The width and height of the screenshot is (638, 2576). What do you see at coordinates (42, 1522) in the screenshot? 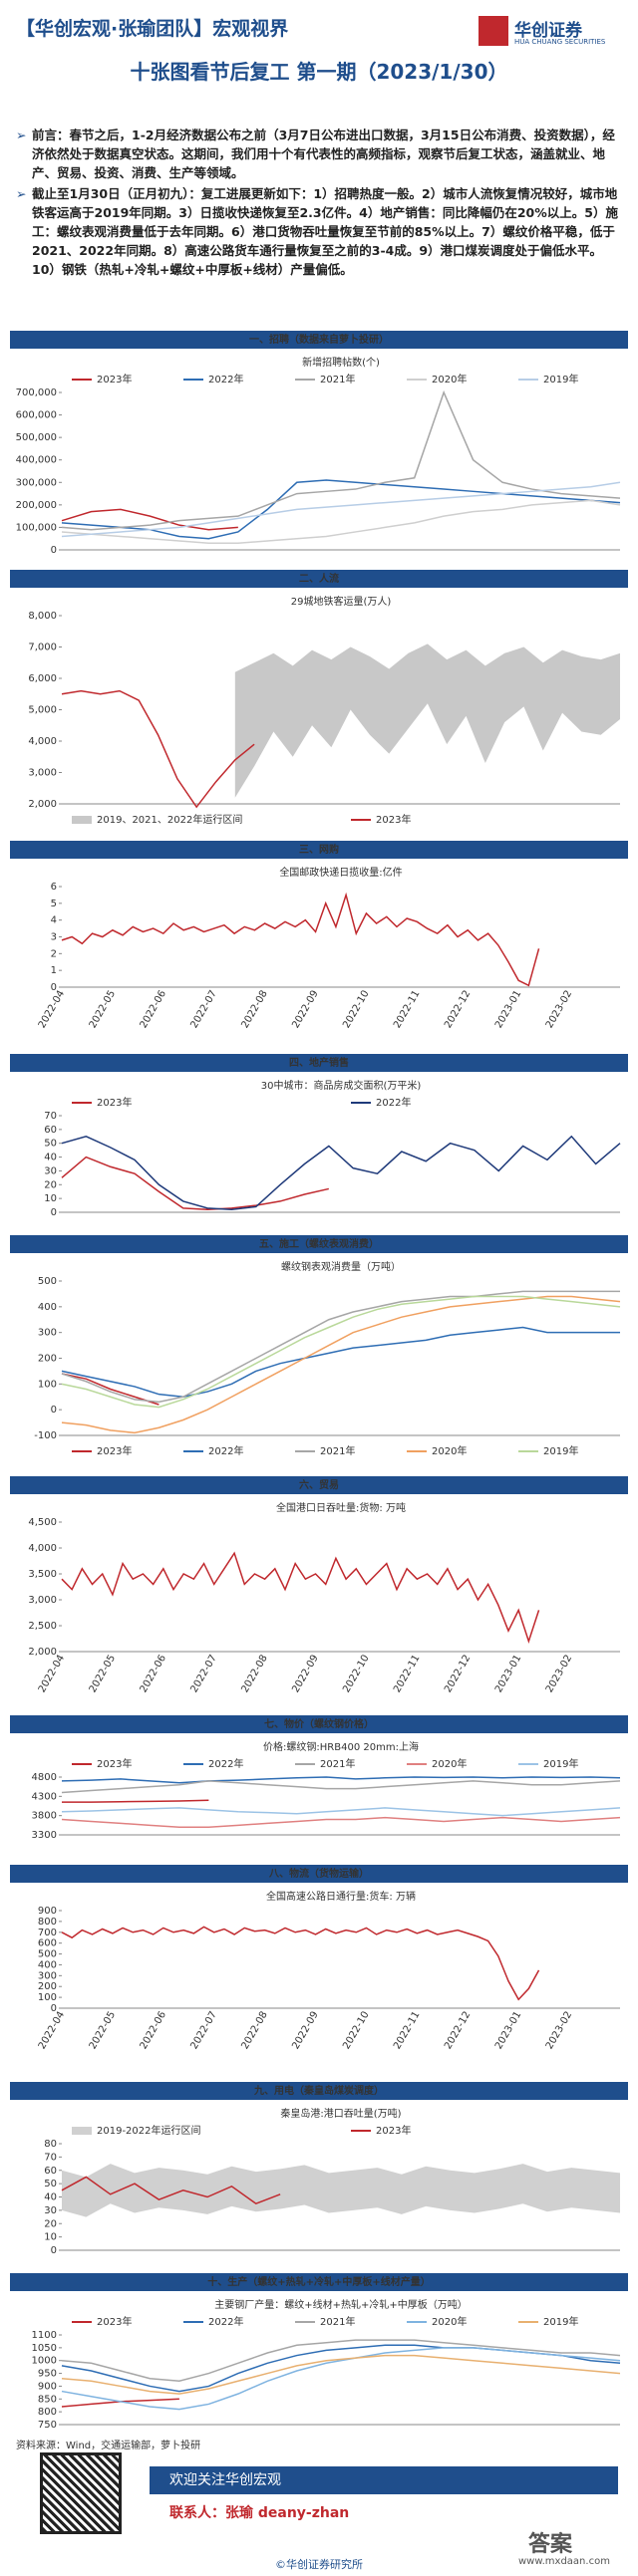
I see `y-tick-label: 4,500` at bounding box center [42, 1522].